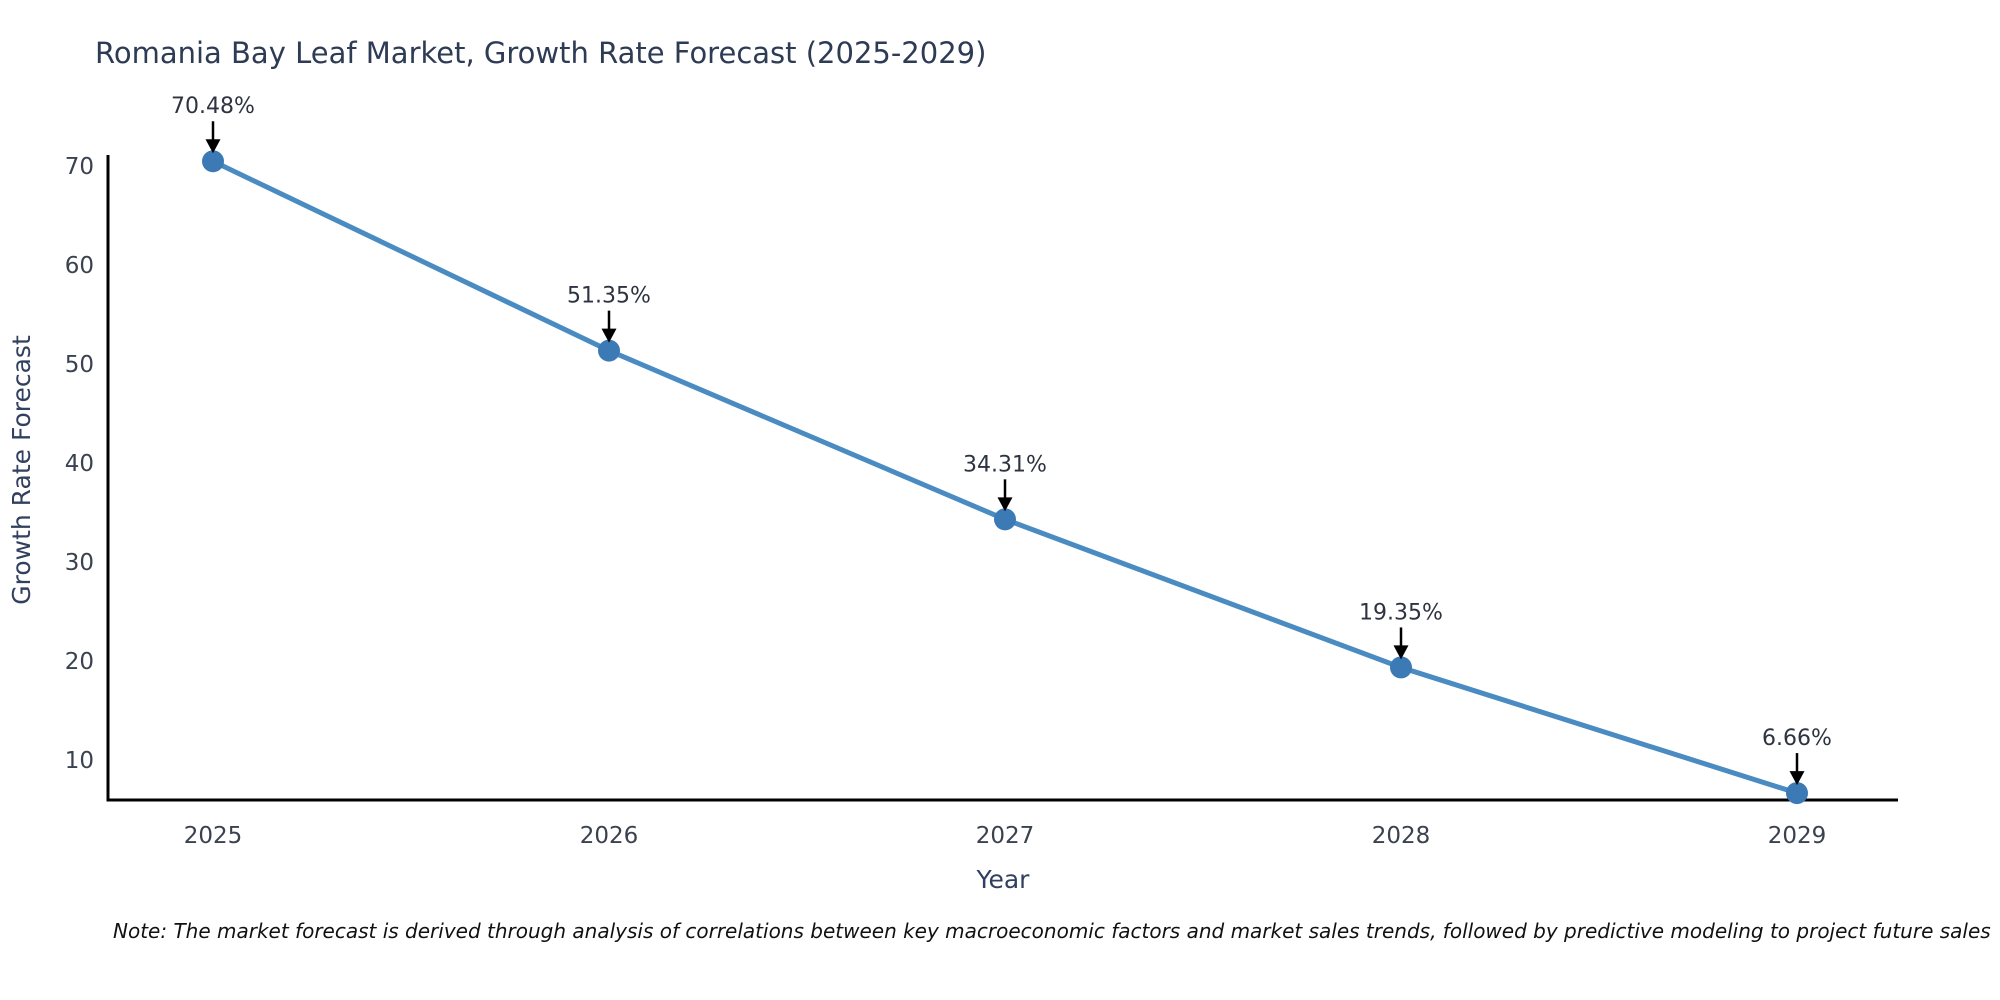  I want to click on x-tick-label: 2026, so click(609, 836).